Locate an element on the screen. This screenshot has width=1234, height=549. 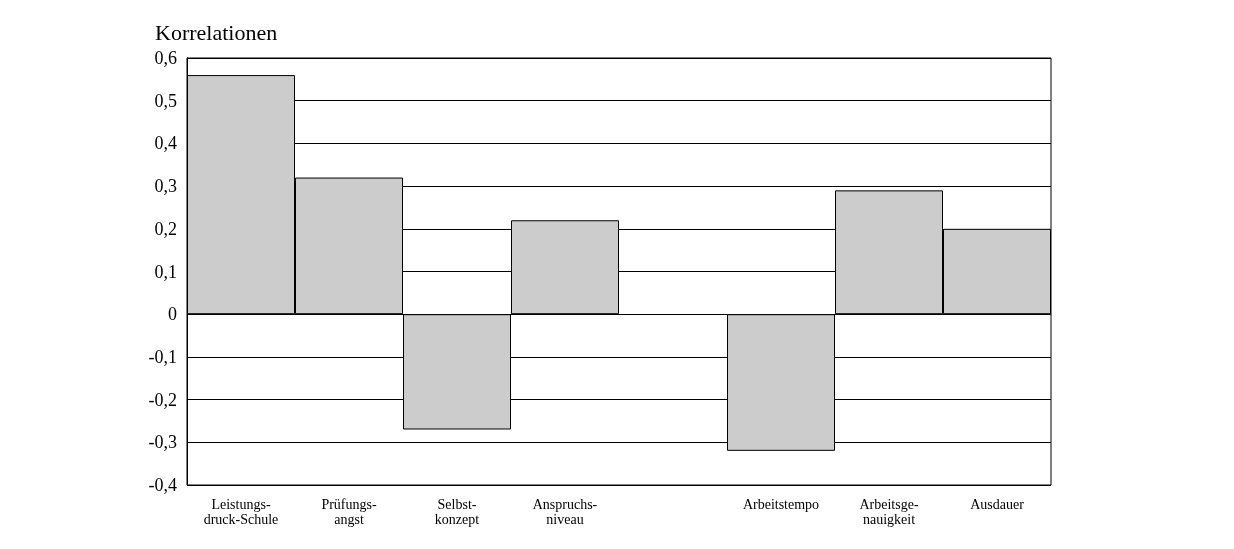
y-tick-label: -0,2 is located at coordinates (162, 399).